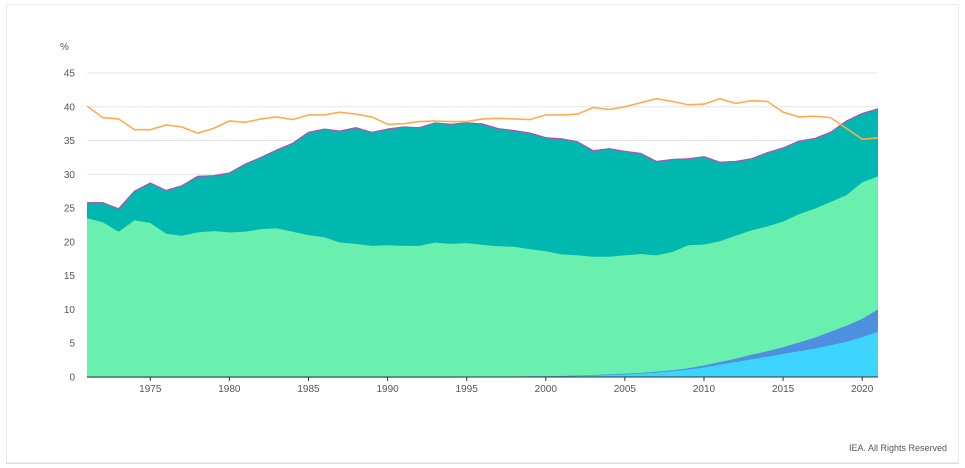 This screenshot has width=965, height=468. Describe the element at coordinates (70, 276) in the screenshot. I see `y-tick-15: 15` at that location.